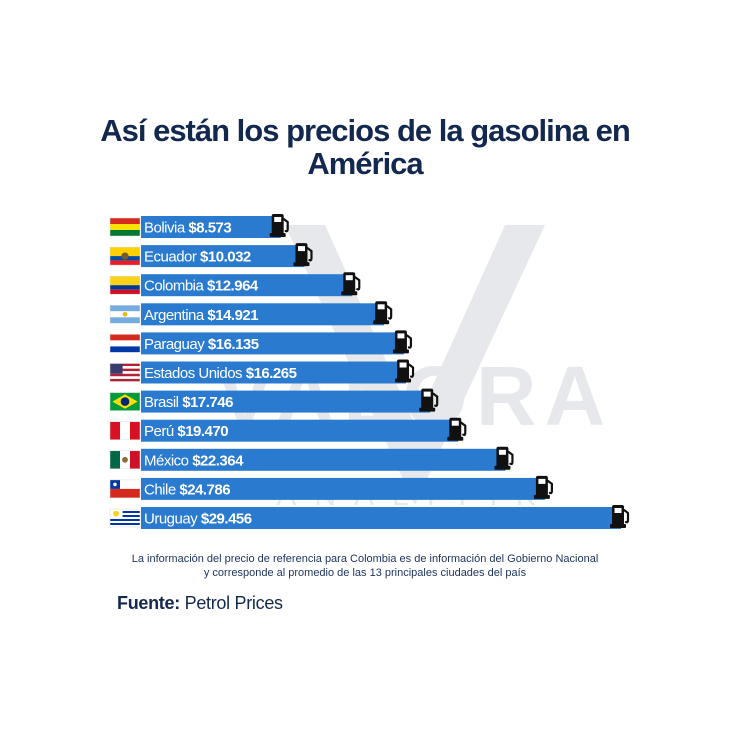  I want to click on argentina-flag-icon, so click(125, 314).